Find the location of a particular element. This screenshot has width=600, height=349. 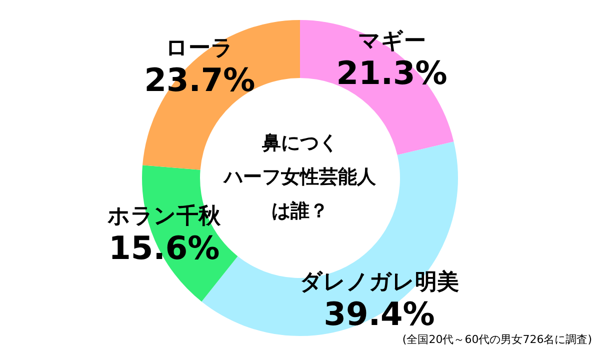

text: 鼻につくハーフ女性芸能人は誰？ is located at coordinates (300, 177).